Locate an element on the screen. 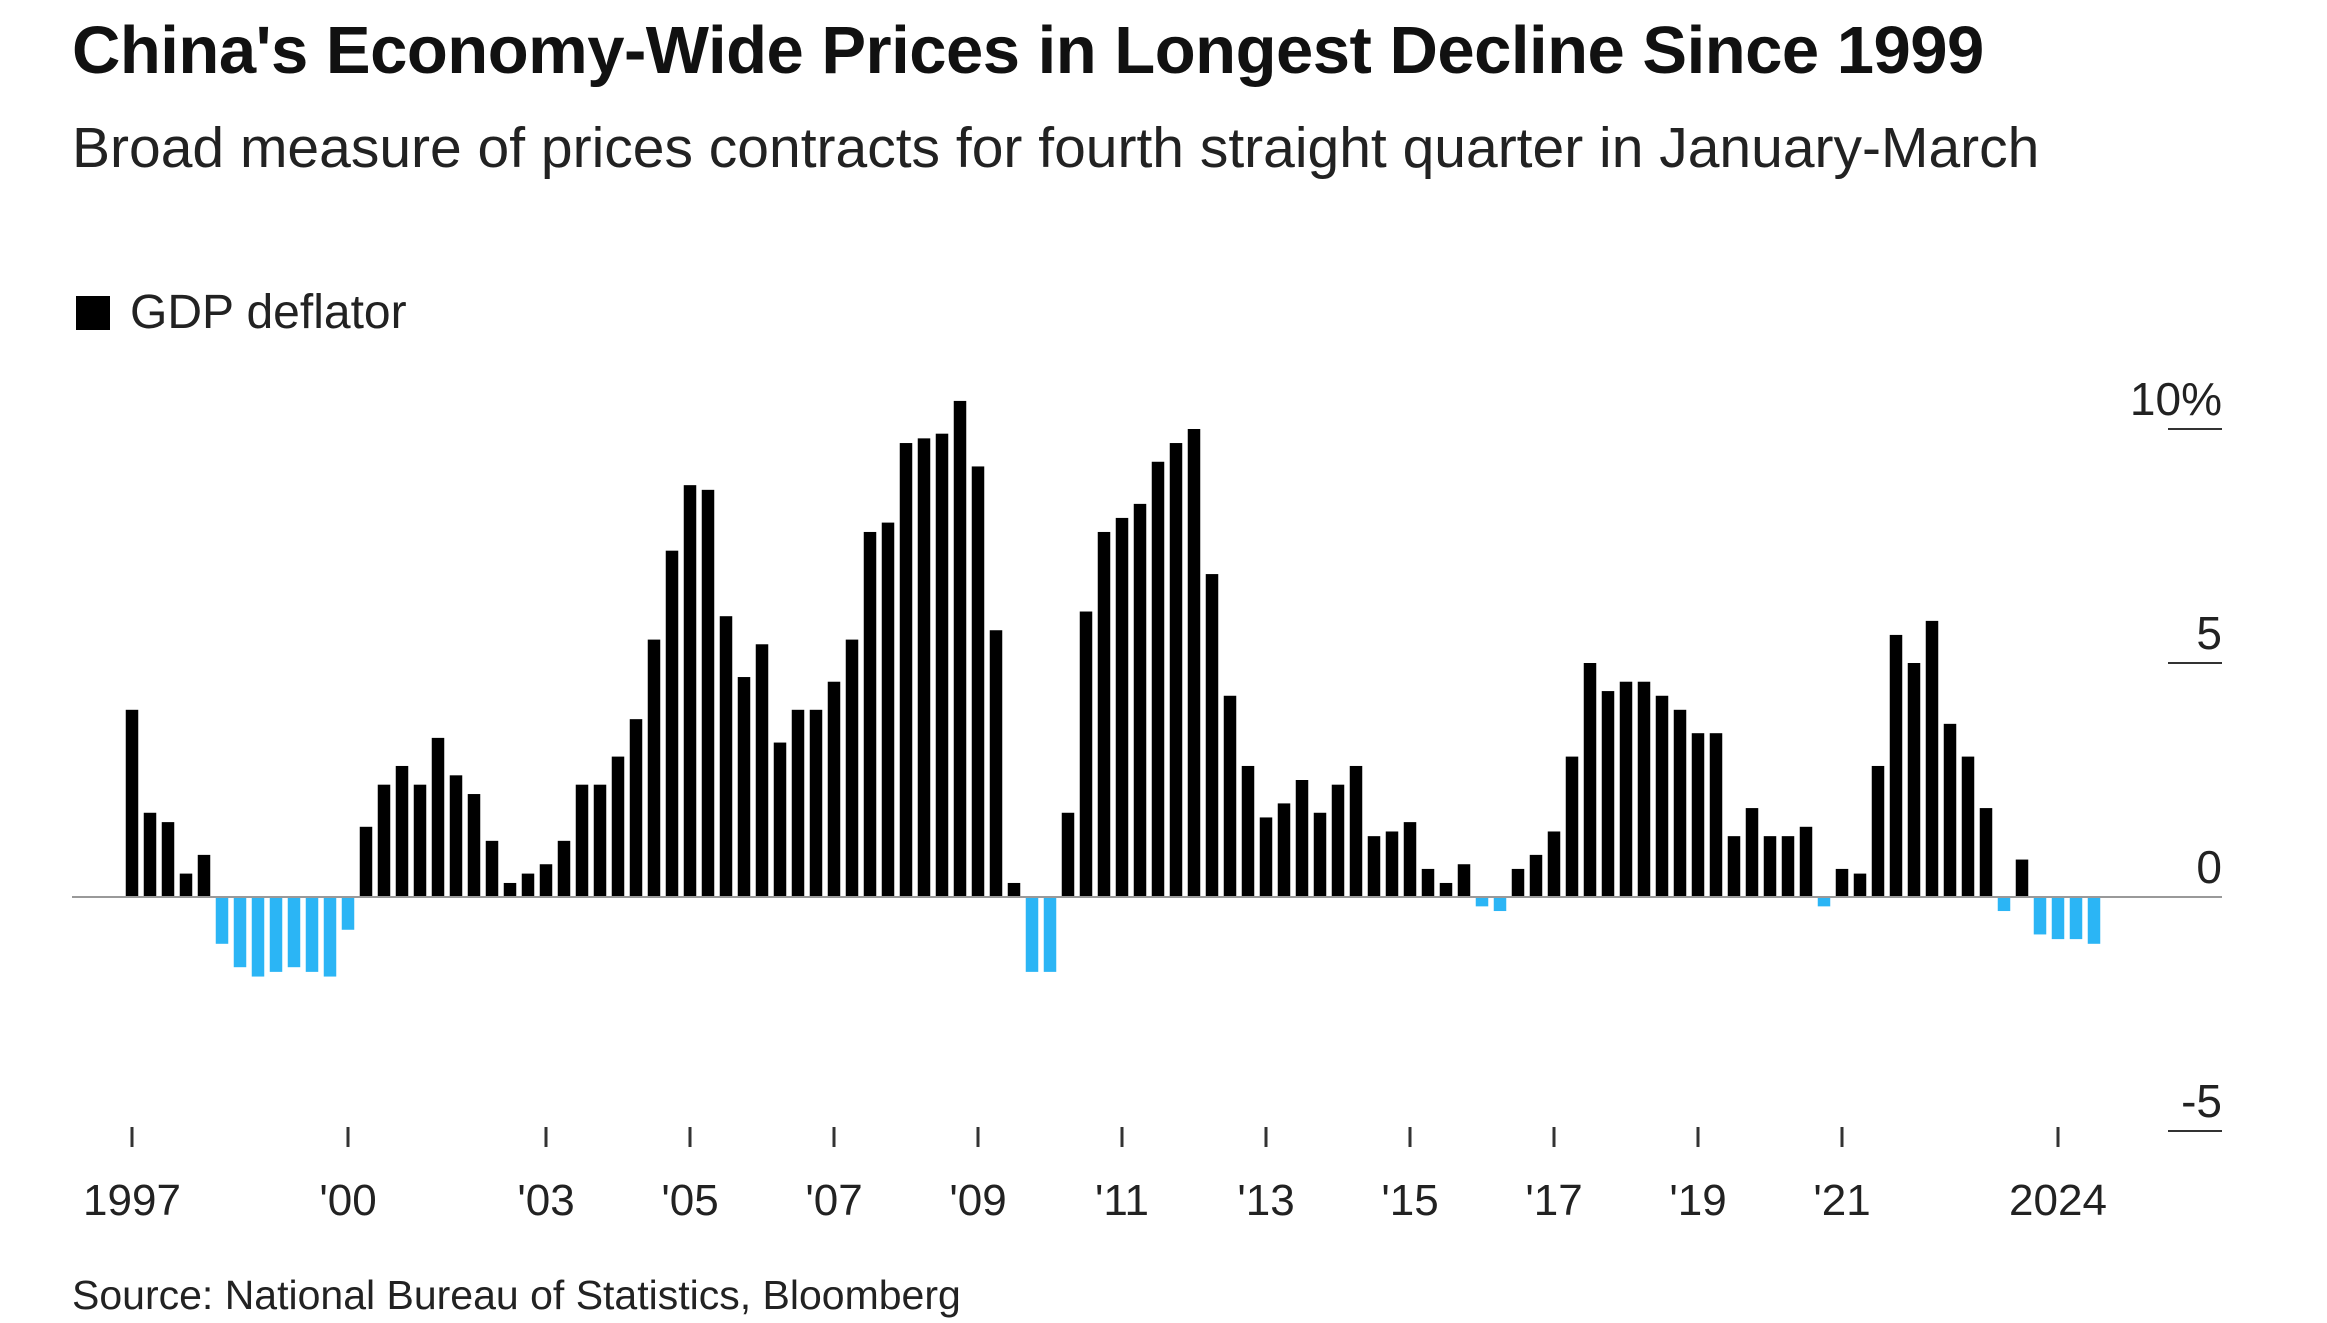  x-tick-label: '09 is located at coordinates (977, 1200).